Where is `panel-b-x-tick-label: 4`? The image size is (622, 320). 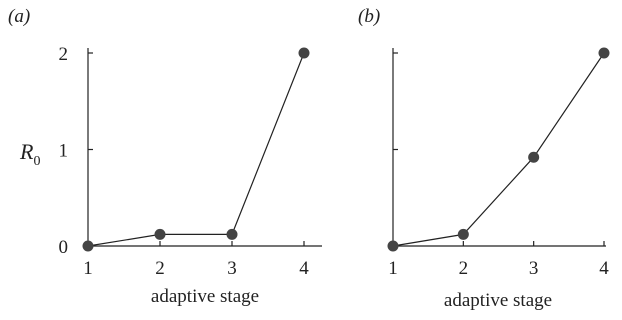
panel-b-x-tick-label: 4 is located at coordinates (604, 268).